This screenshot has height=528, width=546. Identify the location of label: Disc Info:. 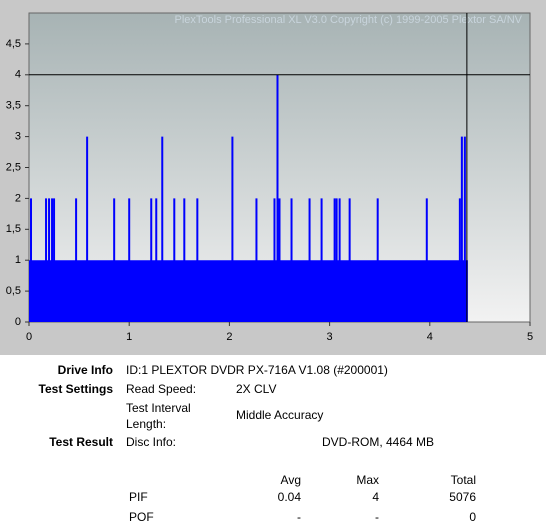
(151, 442).